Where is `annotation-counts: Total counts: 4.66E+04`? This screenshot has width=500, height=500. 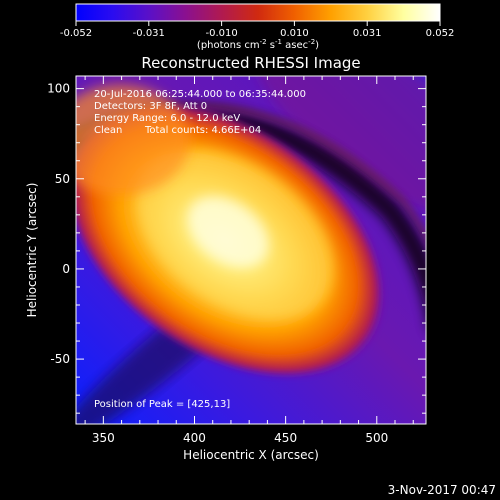 annotation-counts: Total counts: 4.66E+04 is located at coordinates (202, 130).